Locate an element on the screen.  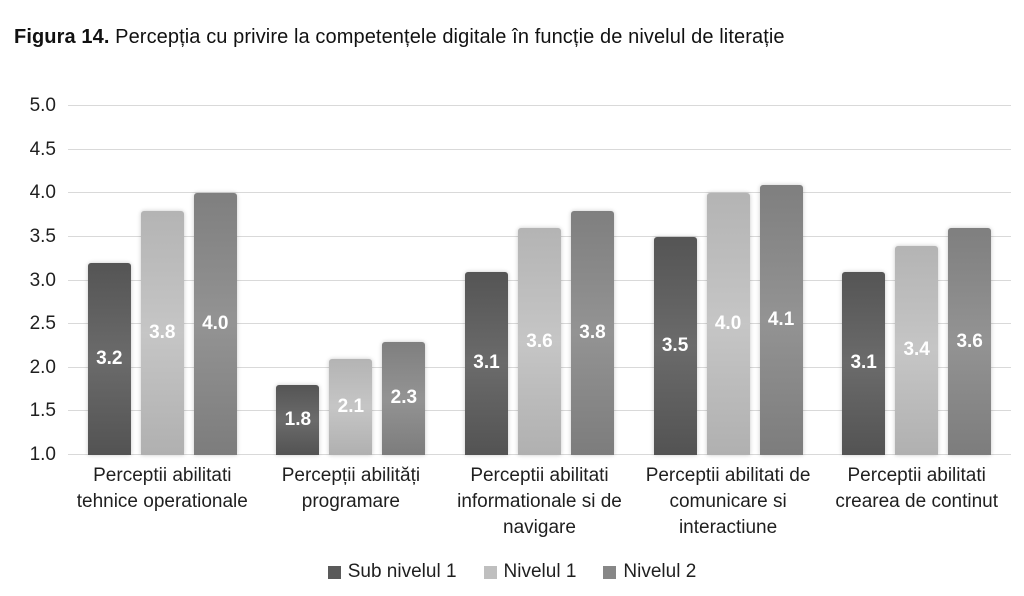
bar-value-label: 3.4 is located at coordinates (916, 350).